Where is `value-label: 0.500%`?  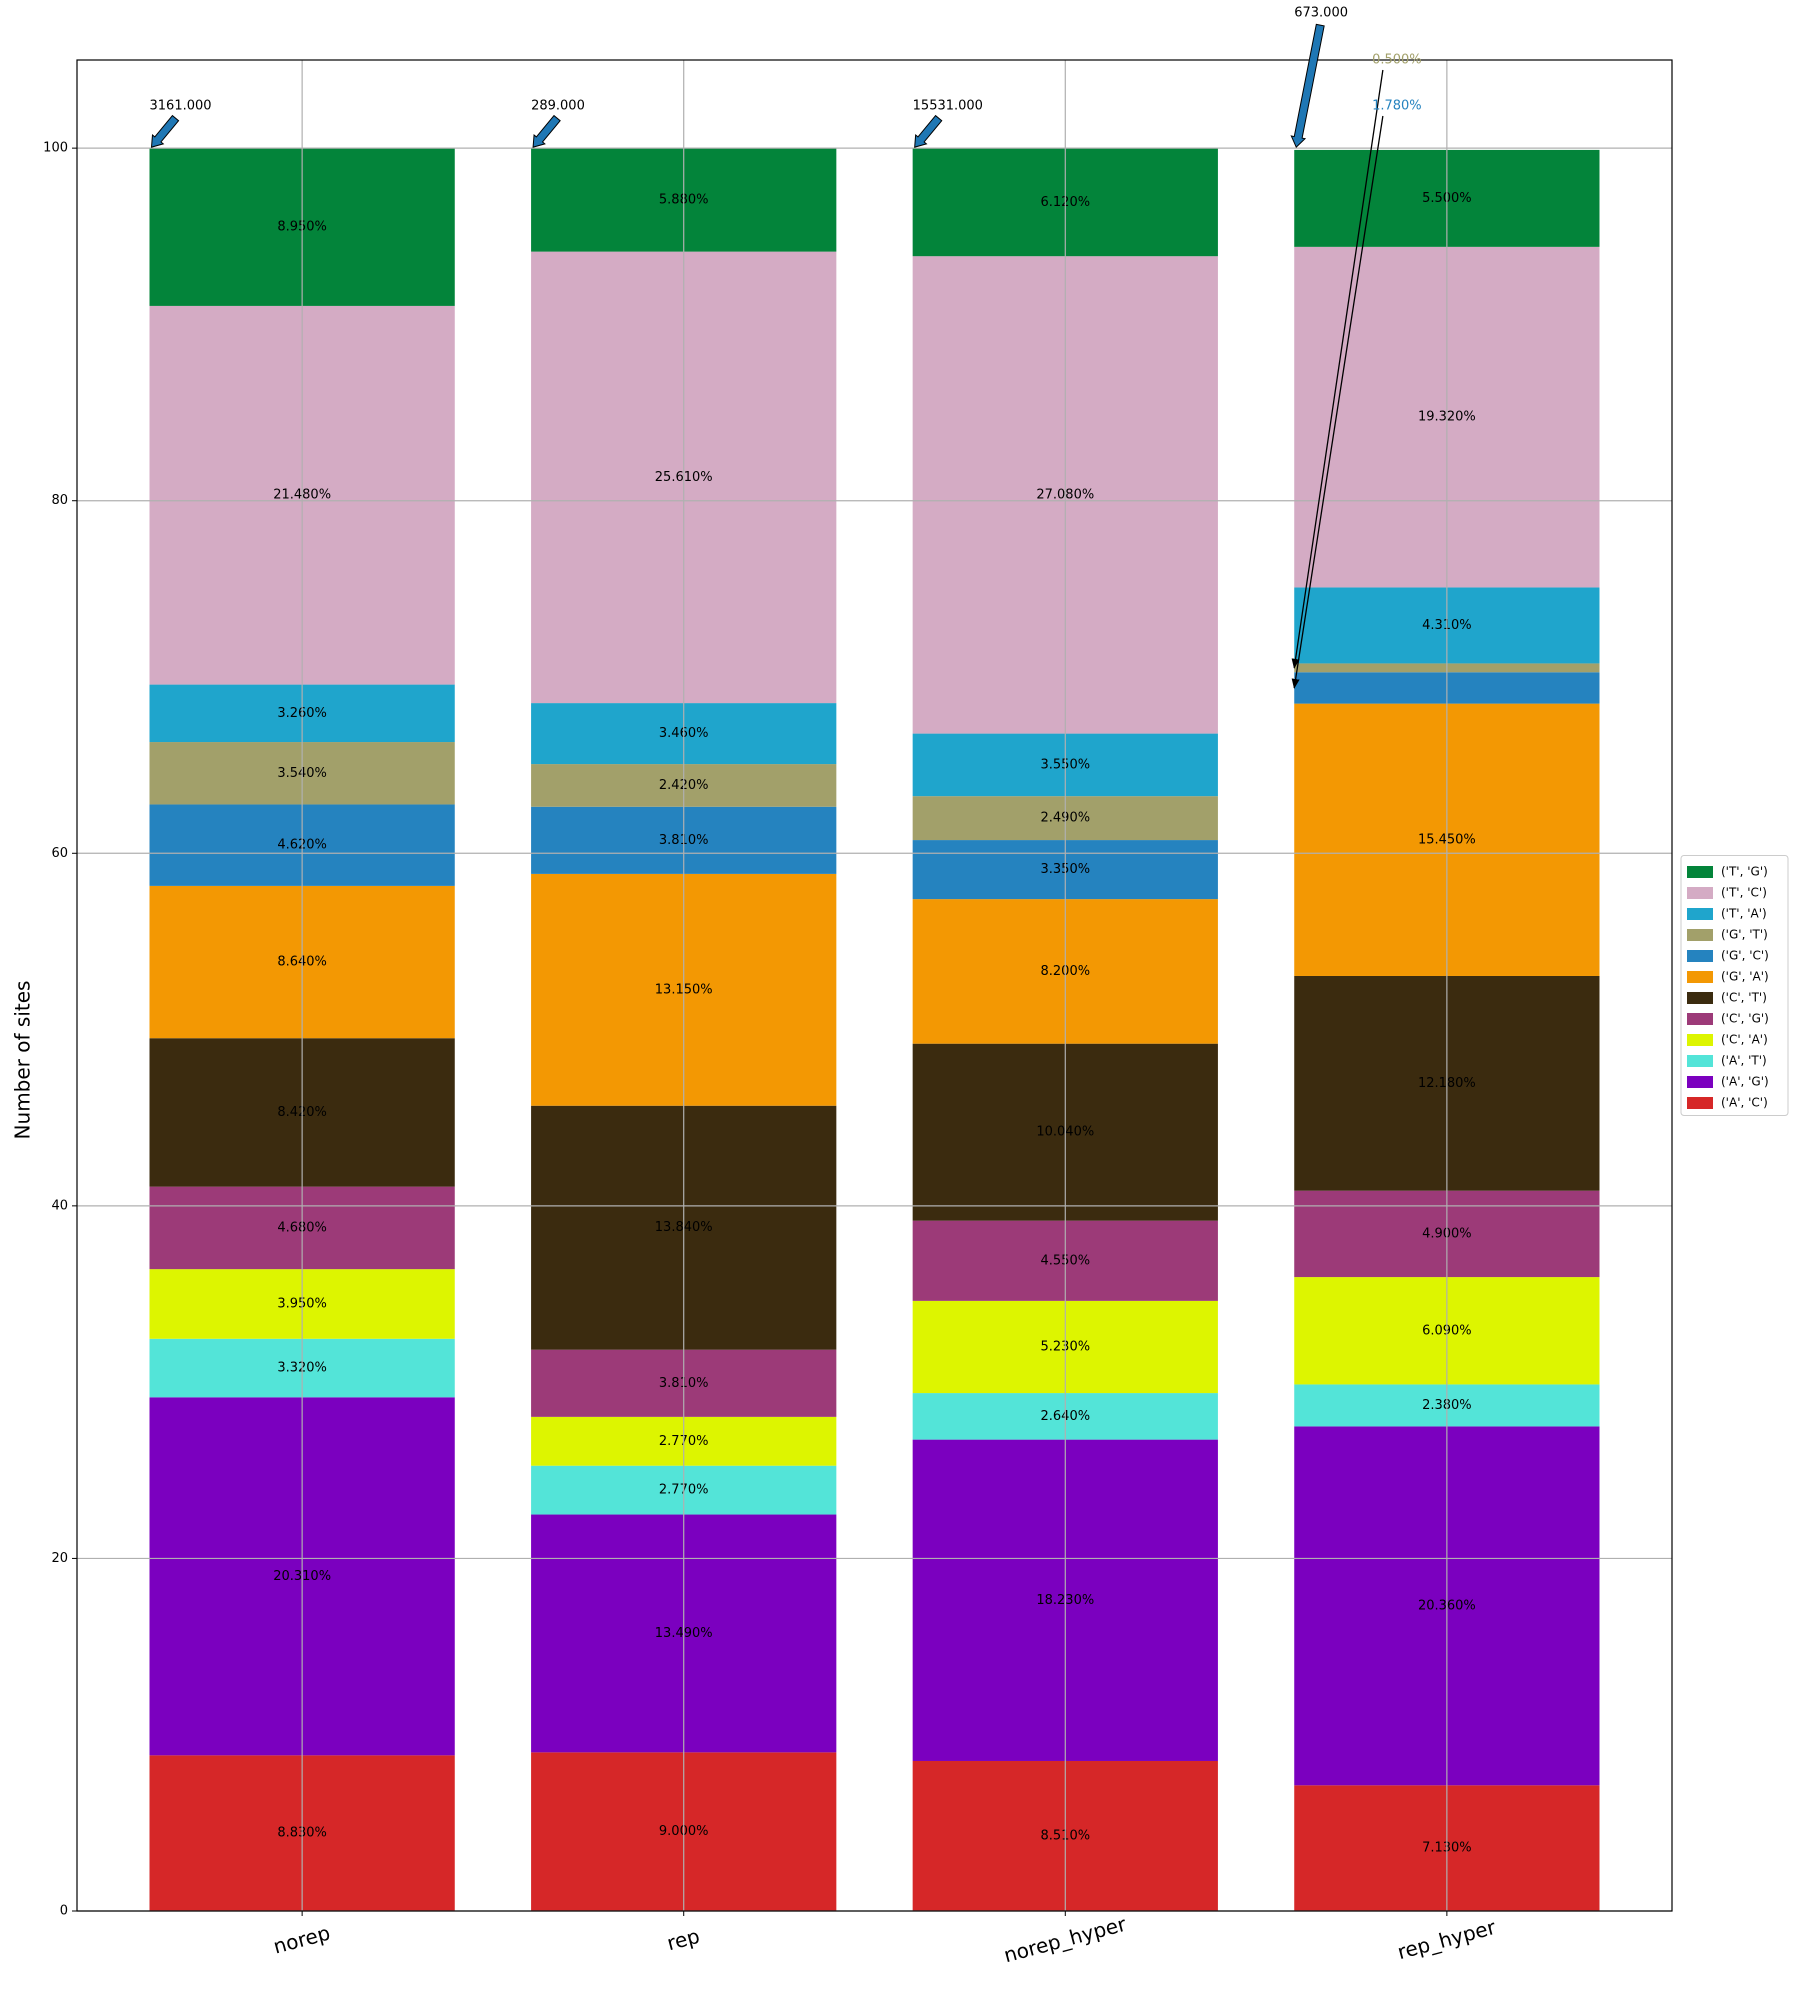
value-label: 0.500% is located at coordinates (1397, 60).